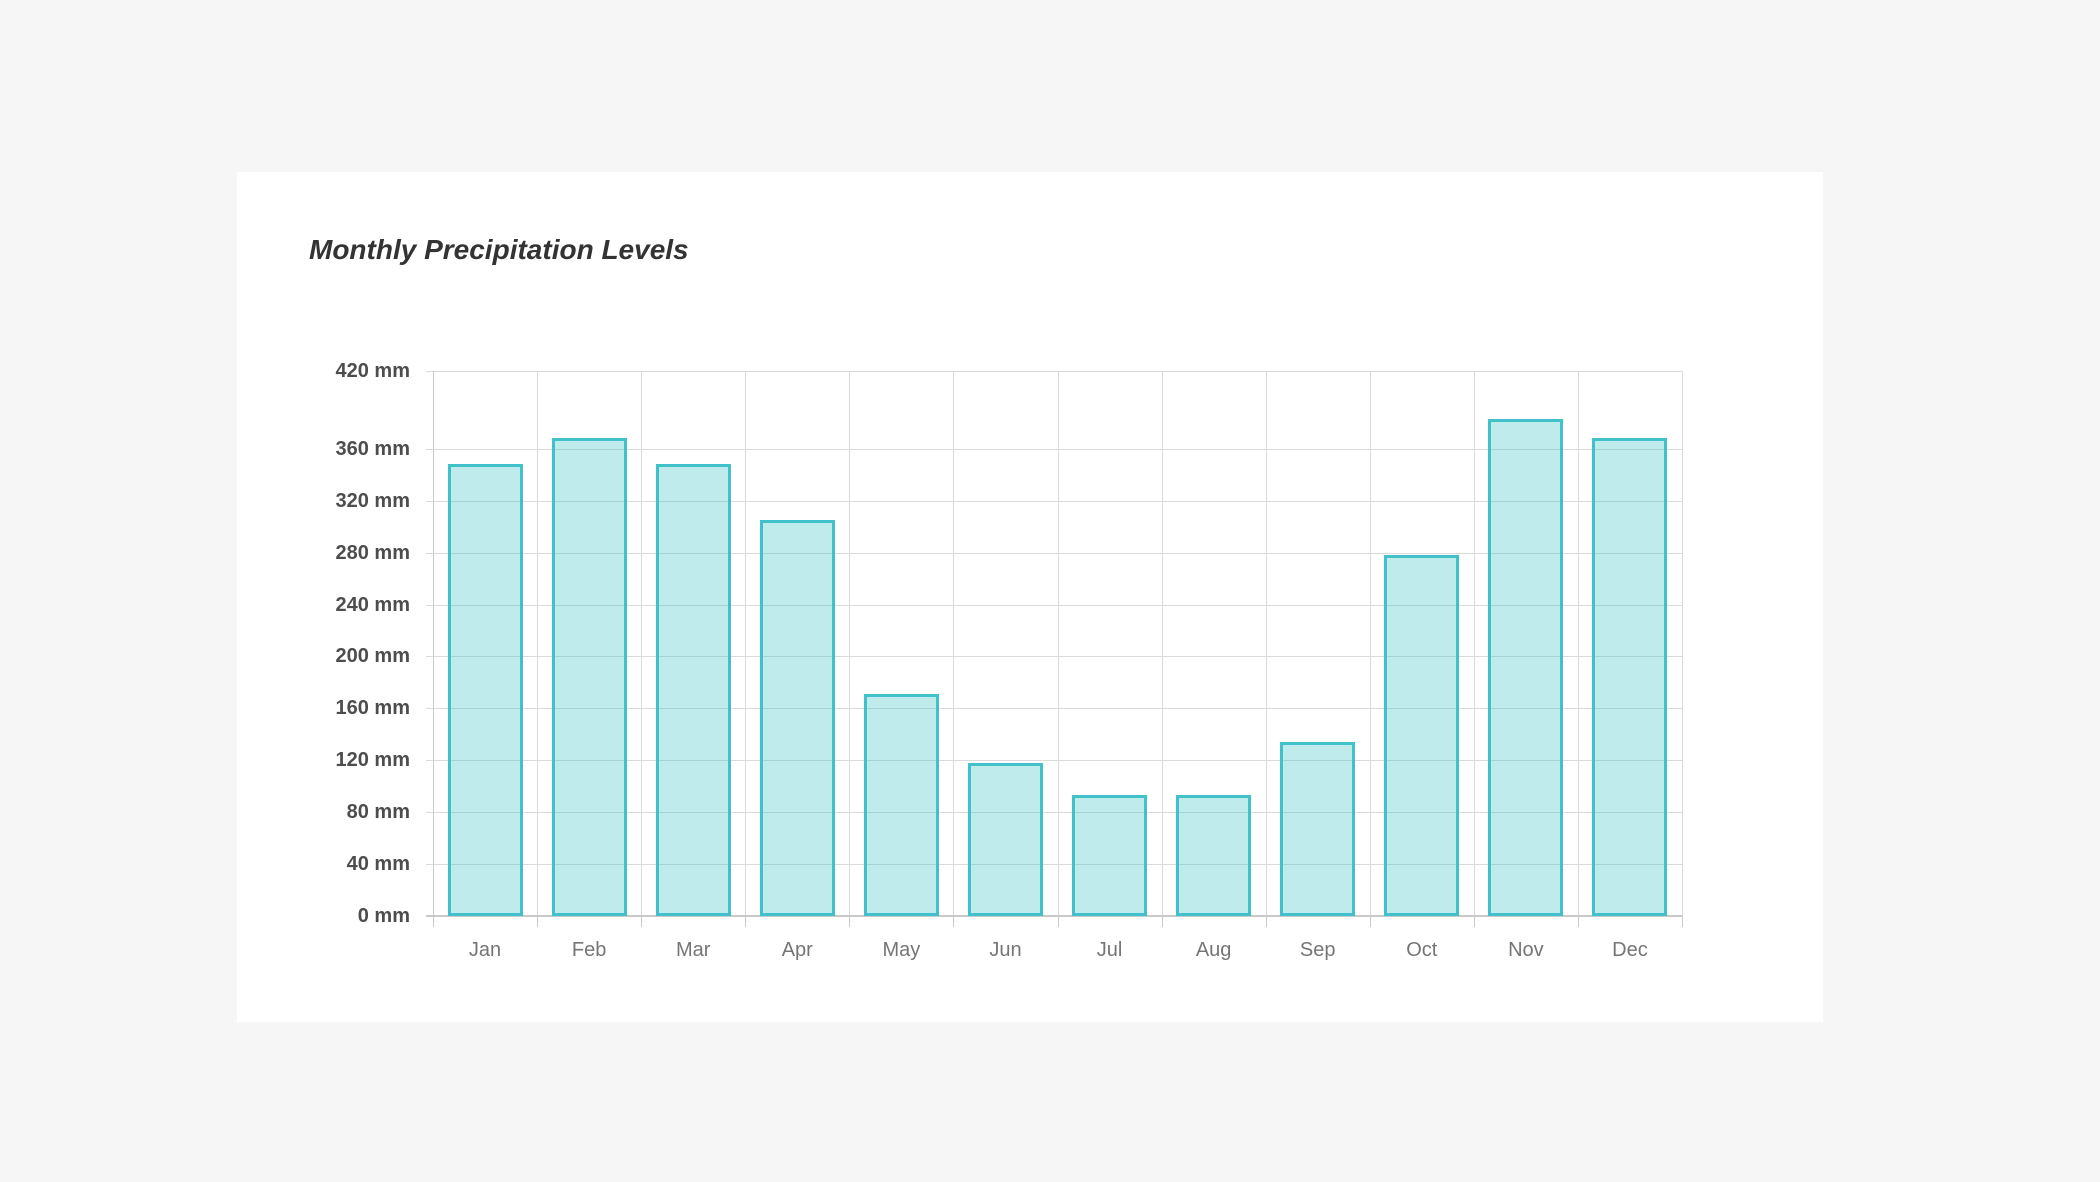  I want to click on y-tick-label: 360 mm, so click(373, 448).